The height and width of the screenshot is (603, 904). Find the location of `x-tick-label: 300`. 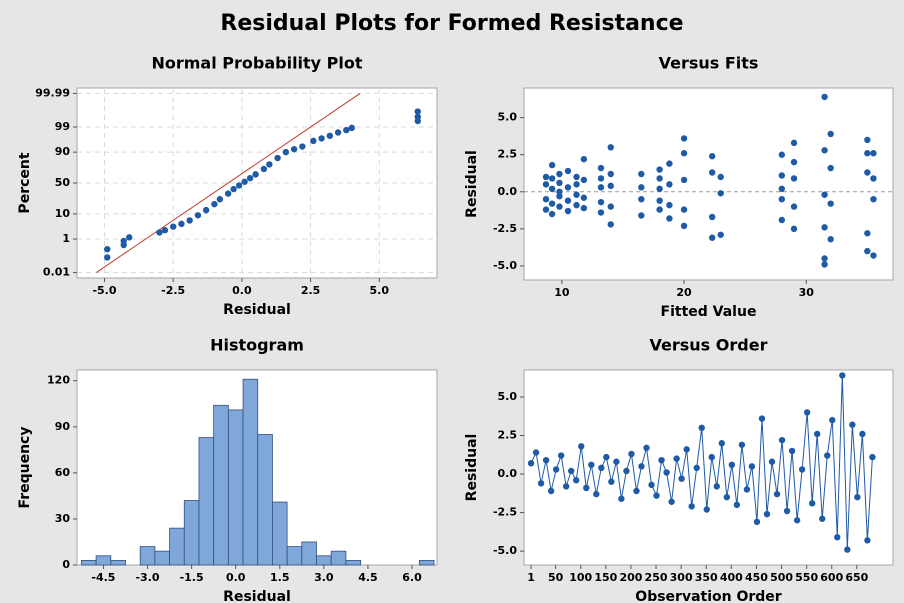

x-tick-label: 300 is located at coordinates (681, 577).